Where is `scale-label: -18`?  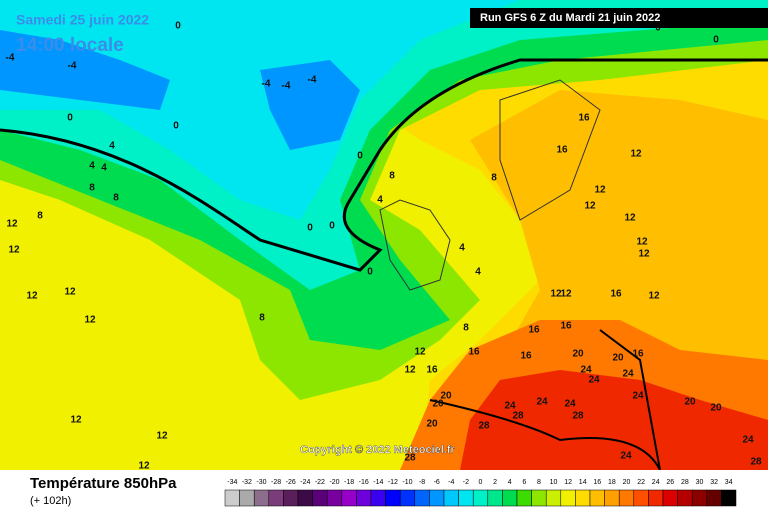 scale-label: -18 is located at coordinates (349, 482).